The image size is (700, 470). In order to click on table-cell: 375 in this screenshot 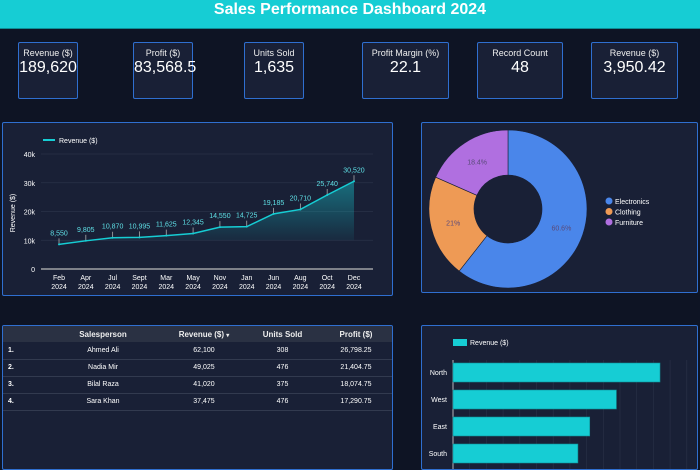, I will do `click(282, 385)`.